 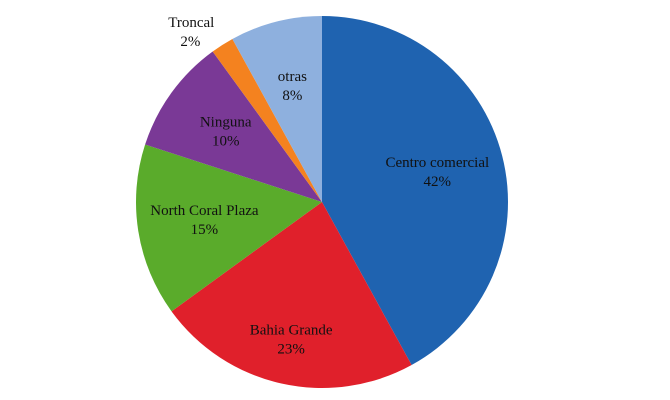 I want to click on slice-label: Troncal, so click(x=191, y=23).